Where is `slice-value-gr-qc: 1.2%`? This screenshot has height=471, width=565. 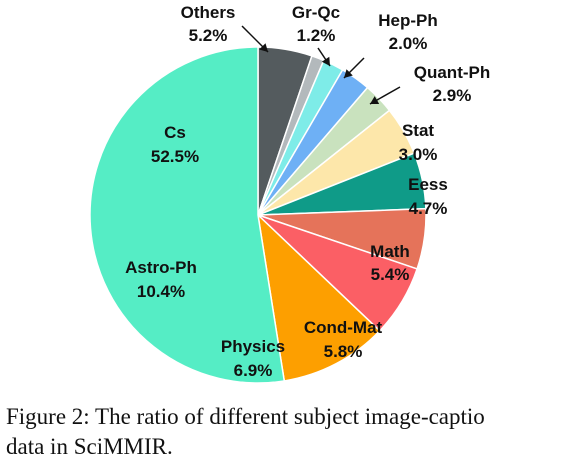
slice-value-gr-qc: 1.2% is located at coordinates (316, 35).